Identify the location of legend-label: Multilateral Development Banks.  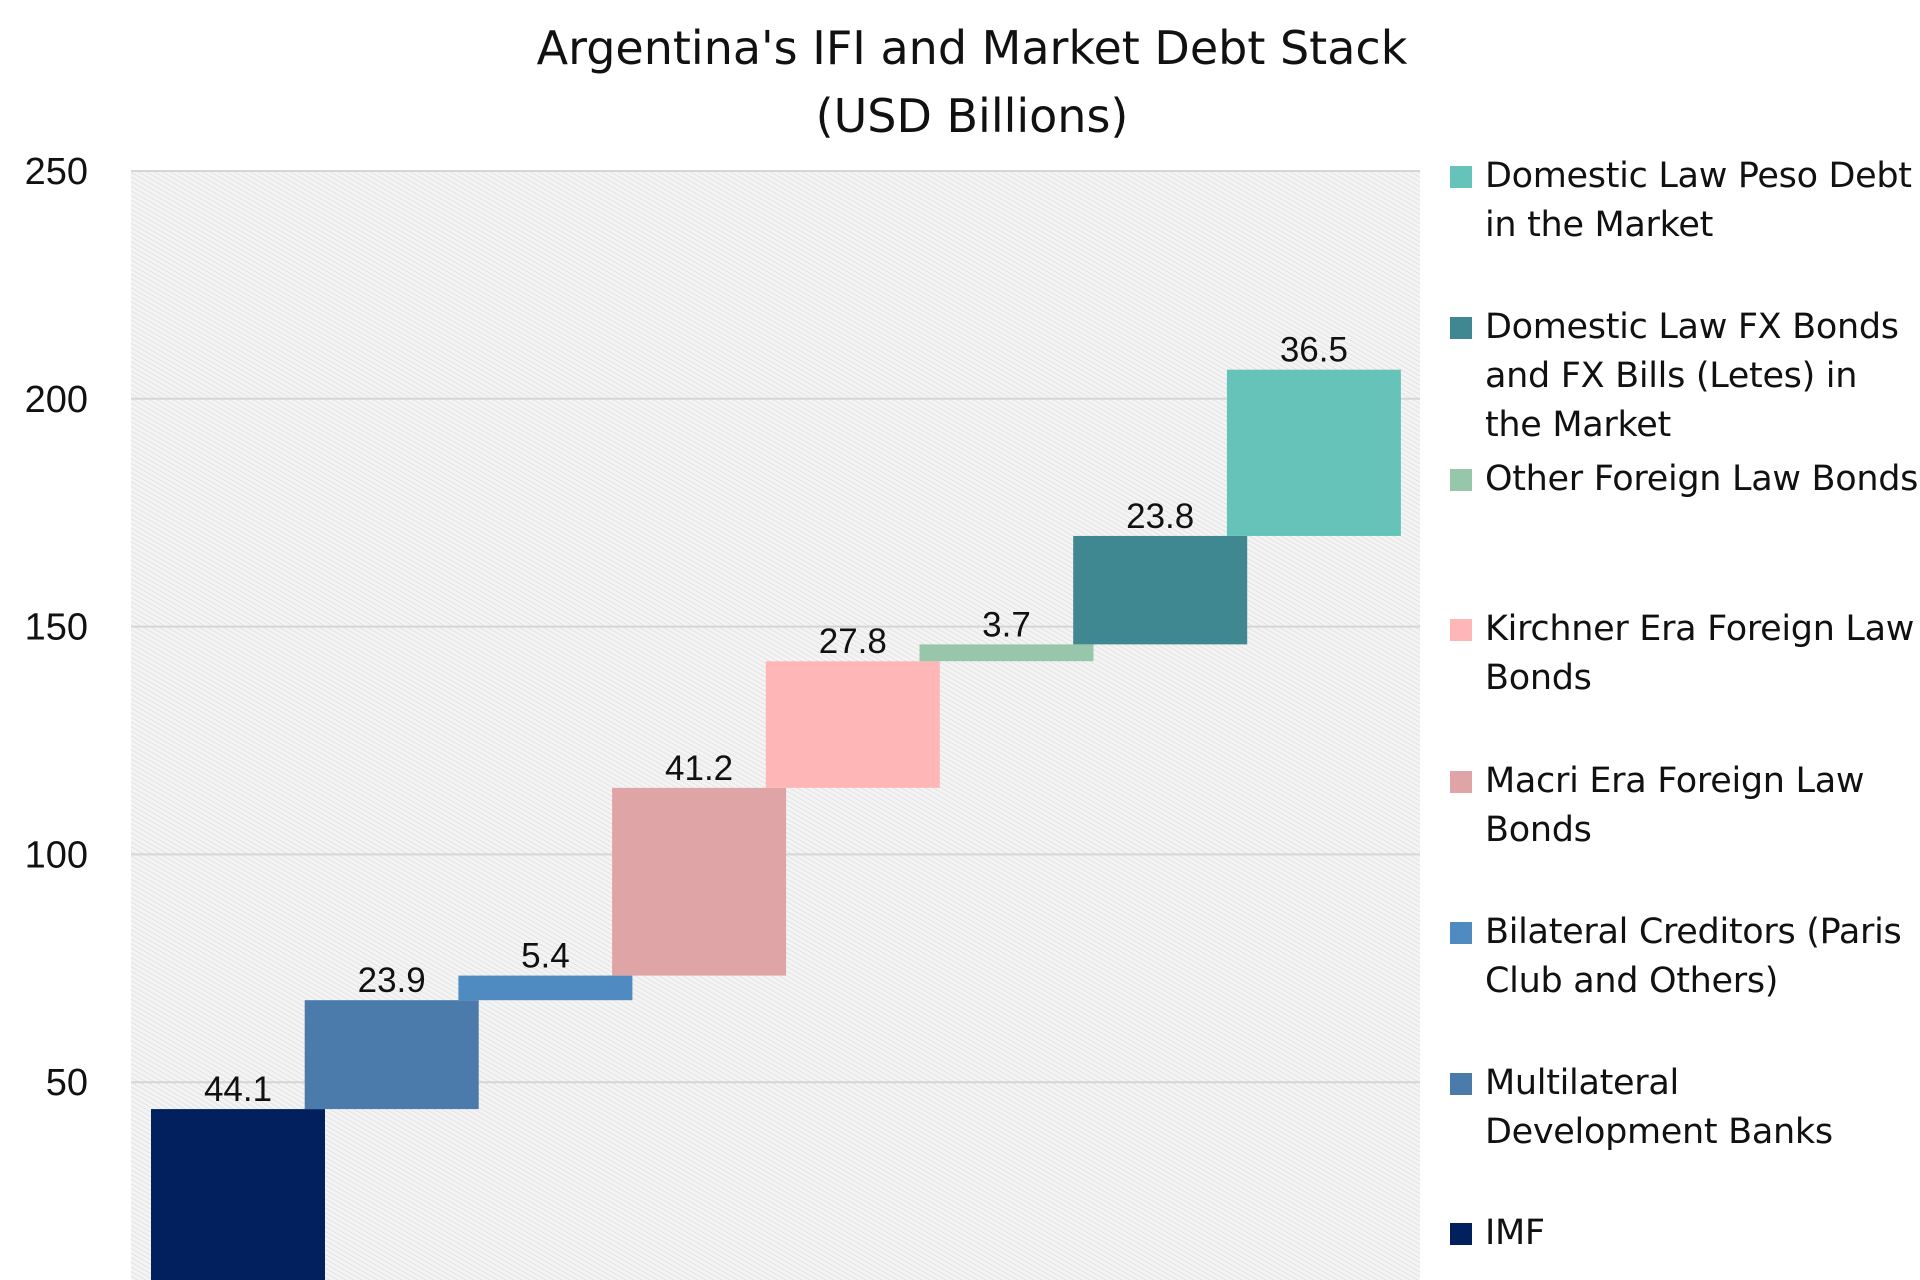
(1659, 1107).